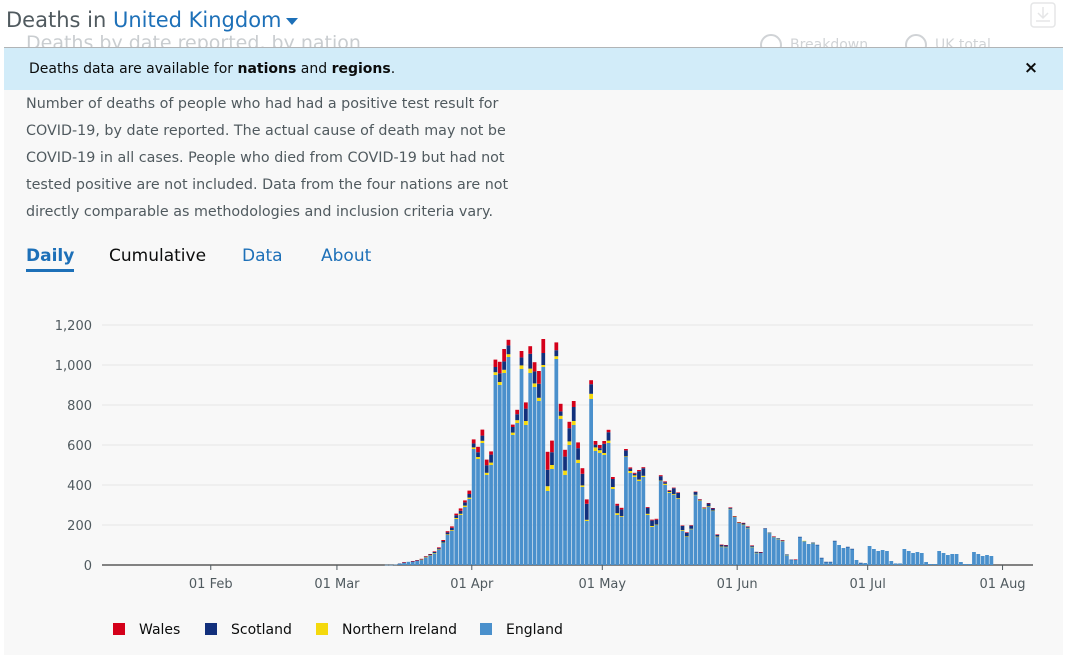 This screenshot has height=655, width=1067. What do you see at coordinates (346, 256) in the screenshot?
I see `tab-about: About` at bounding box center [346, 256].